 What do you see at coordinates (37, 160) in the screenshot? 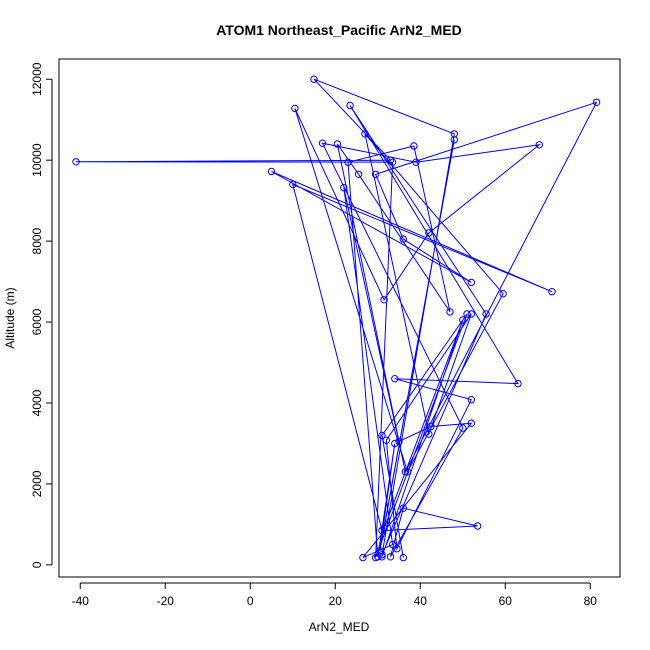
I see `y-tick-label: 10000` at bounding box center [37, 160].